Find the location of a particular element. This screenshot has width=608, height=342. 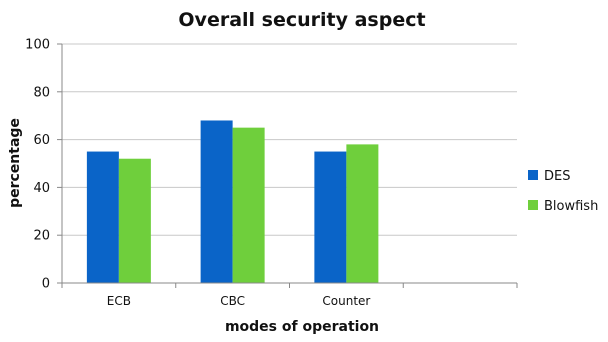

legend-swatch-des is located at coordinates (533, 175).